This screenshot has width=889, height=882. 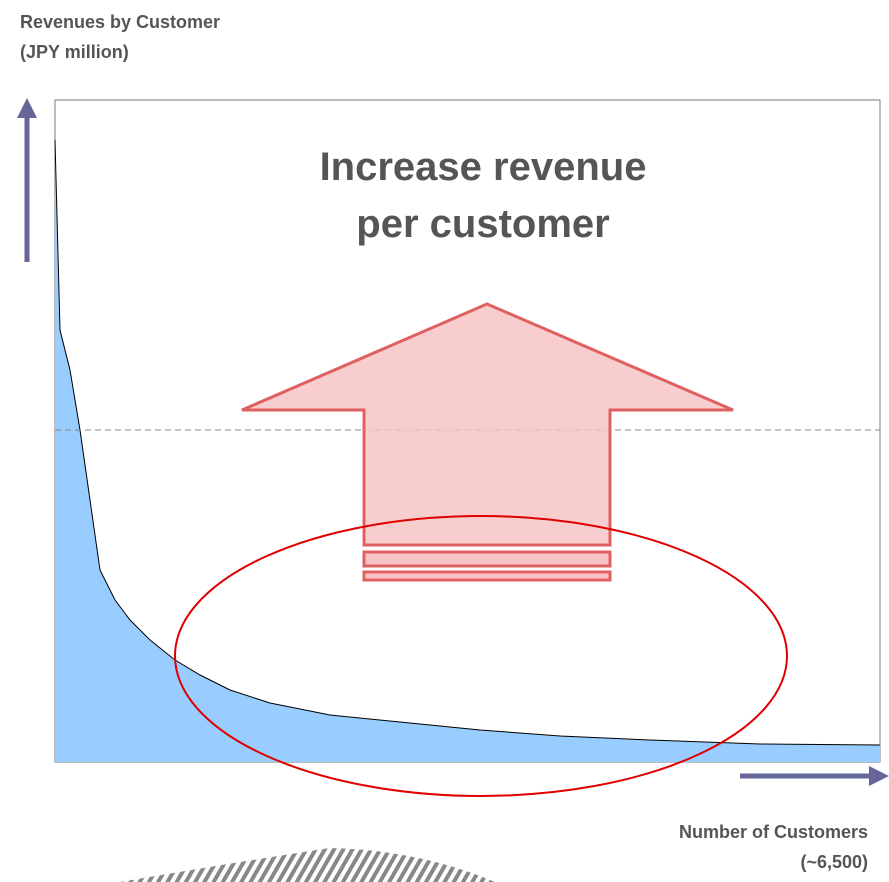 What do you see at coordinates (483, 167) in the screenshot?
I see `headline: Increase revenue` at bounding box center [483, 167].